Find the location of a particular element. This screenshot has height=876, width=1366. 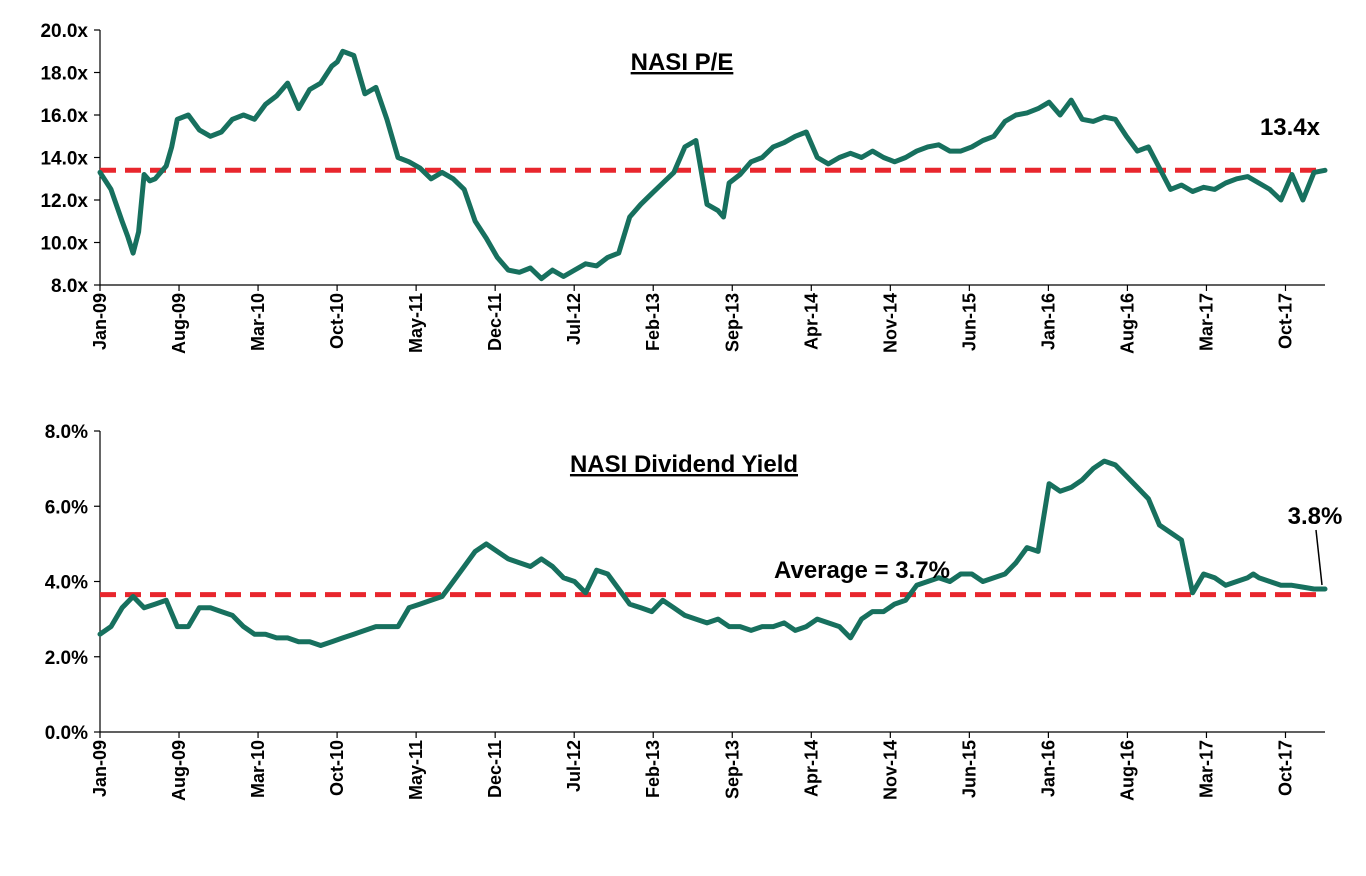

yield-x-tick-label: Oct-10 is located at coordinates (337, 768).